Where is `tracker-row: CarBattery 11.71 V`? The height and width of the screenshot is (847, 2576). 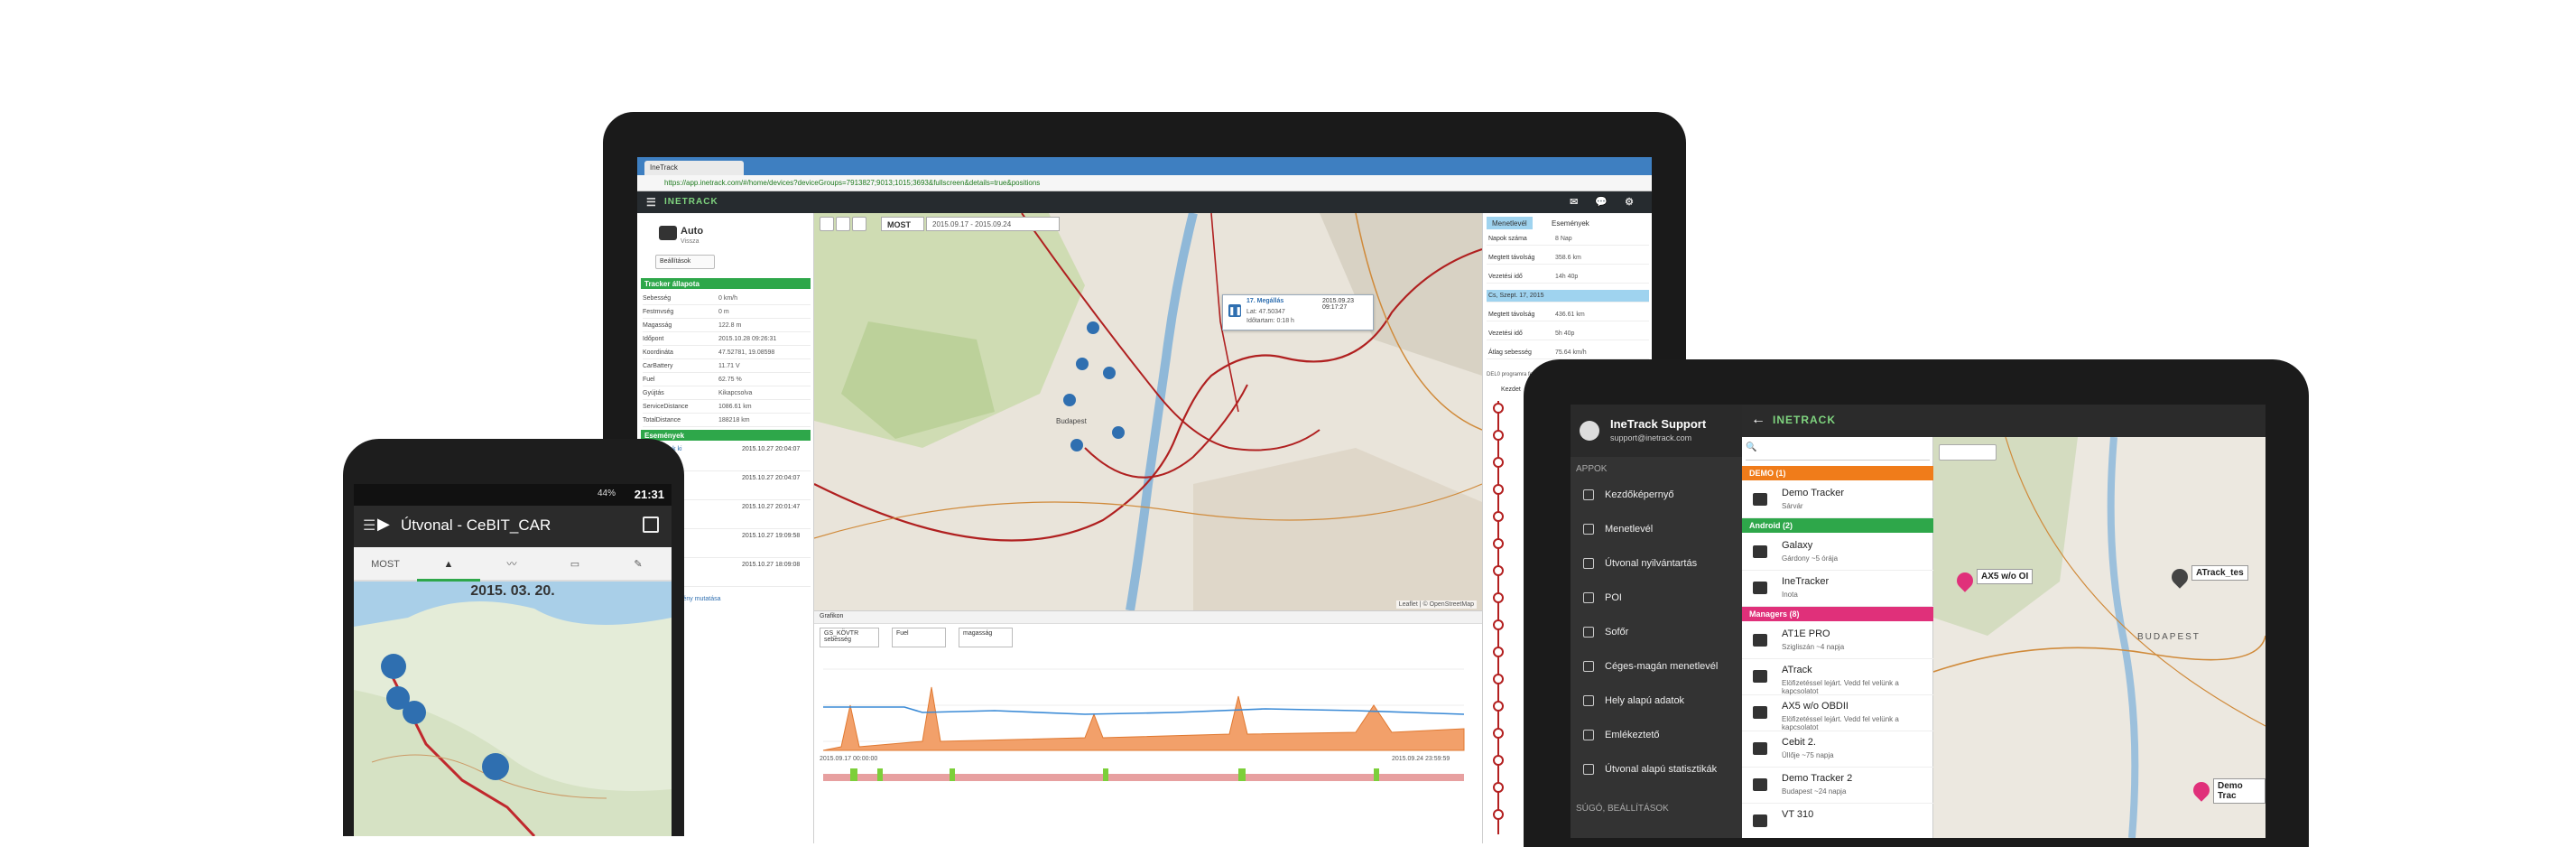
tracker-row: CarBattery 11.71 V is located at coordinates (727, 367).